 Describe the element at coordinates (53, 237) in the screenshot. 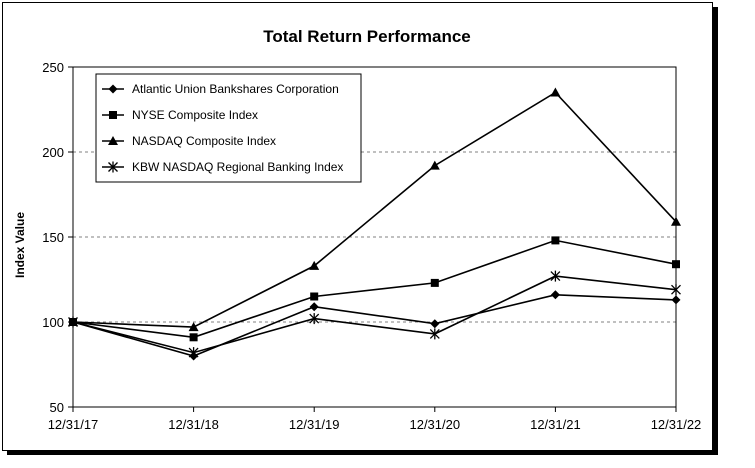

I see `y-tick-label: 150` at that location.